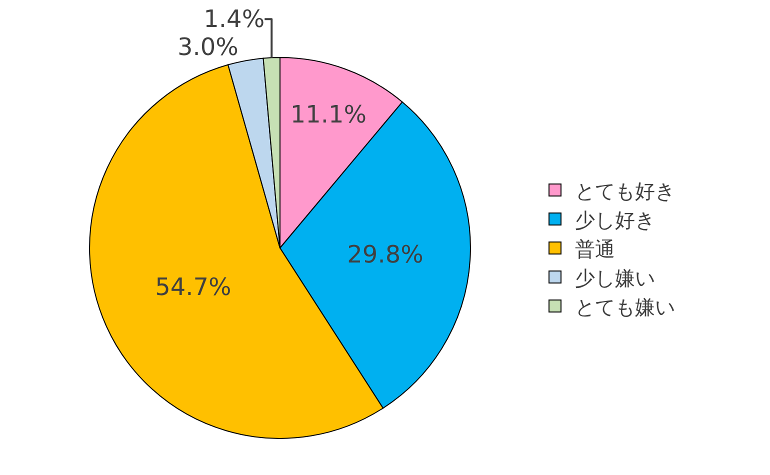  I want to click on legend-label: とても好き, so click(625, 190).